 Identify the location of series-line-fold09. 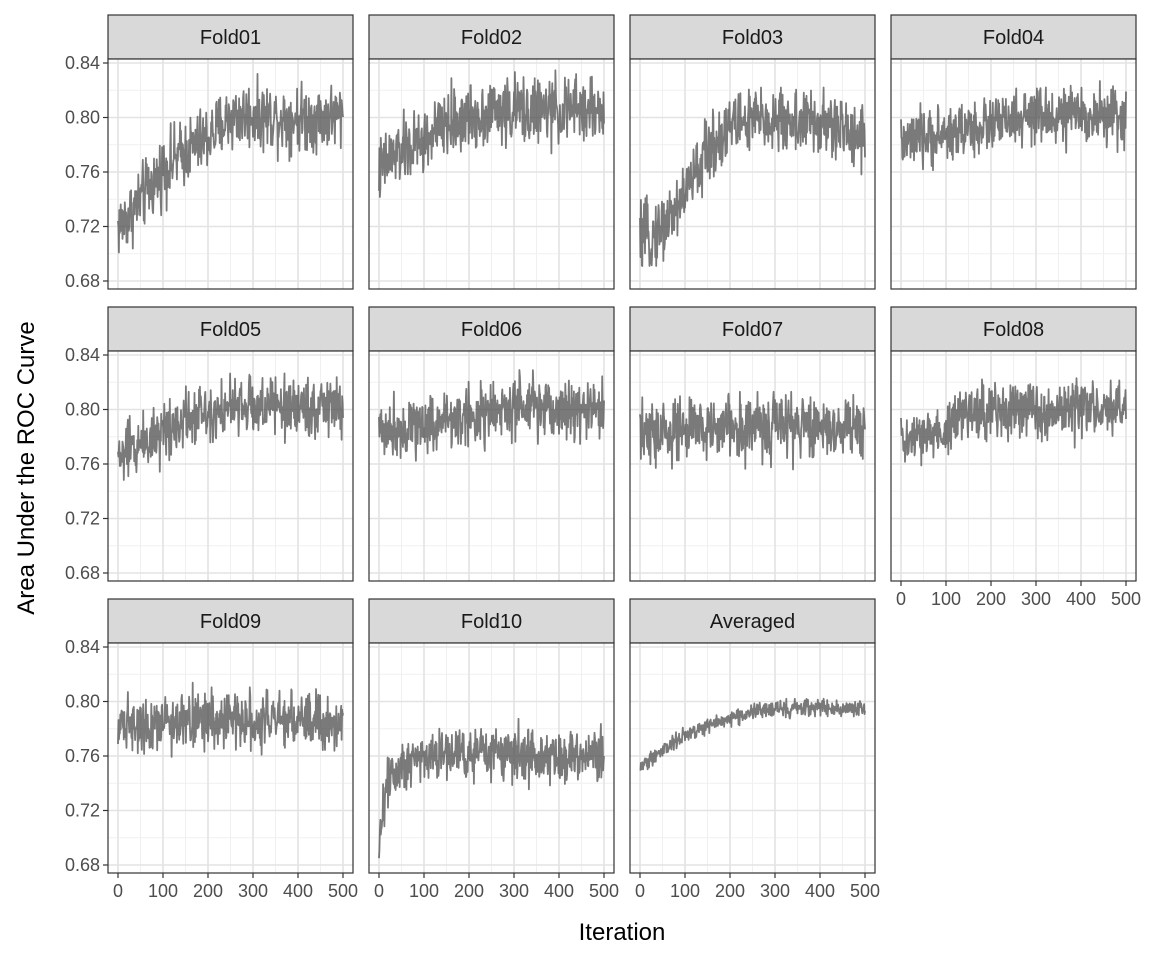
(230, 719).